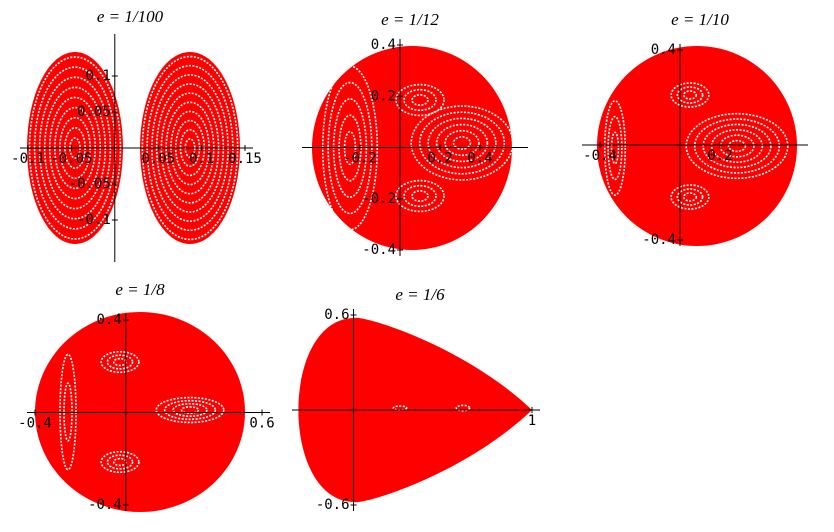  What do you see at coordinates (336, 315) in the screenshot?
I see `y-tick-label: 0.6` at bounding box center [336, 315].